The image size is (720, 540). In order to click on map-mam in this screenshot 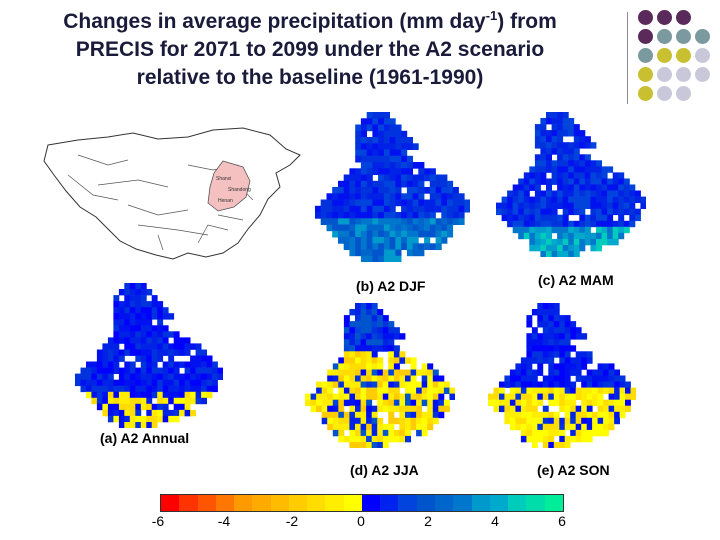, I will do `click(571, 184)`.